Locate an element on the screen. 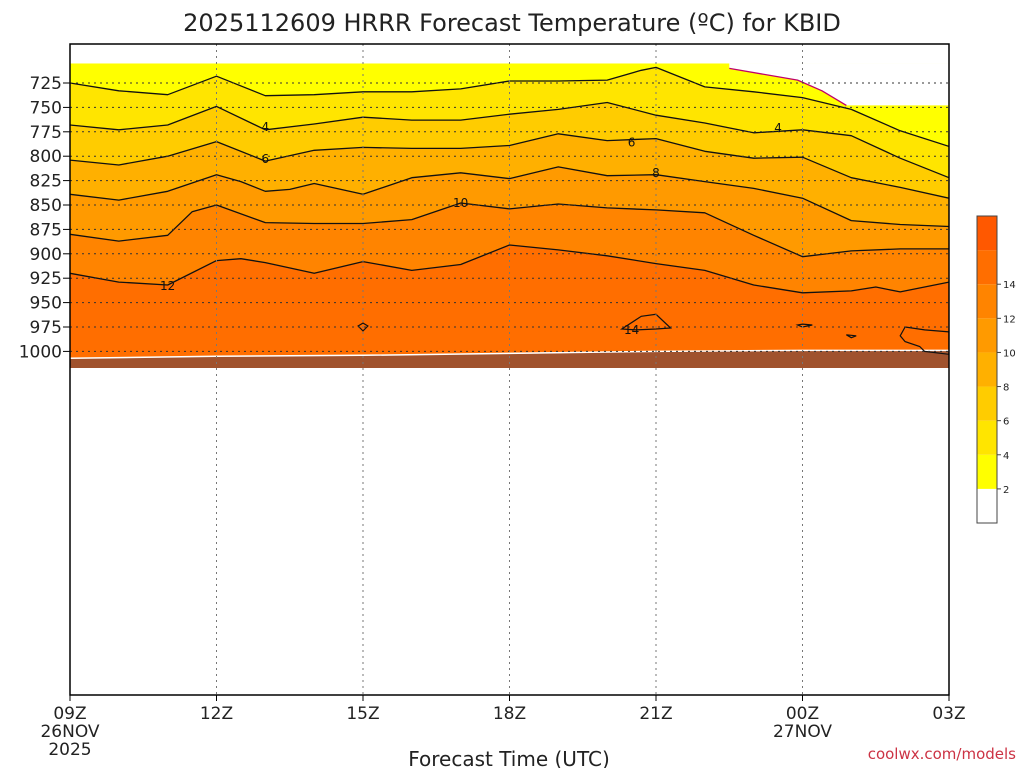 The width and height of the screenshot is (1024, 768). y-tick-label: 1000 is located at coordinates (40, 352).